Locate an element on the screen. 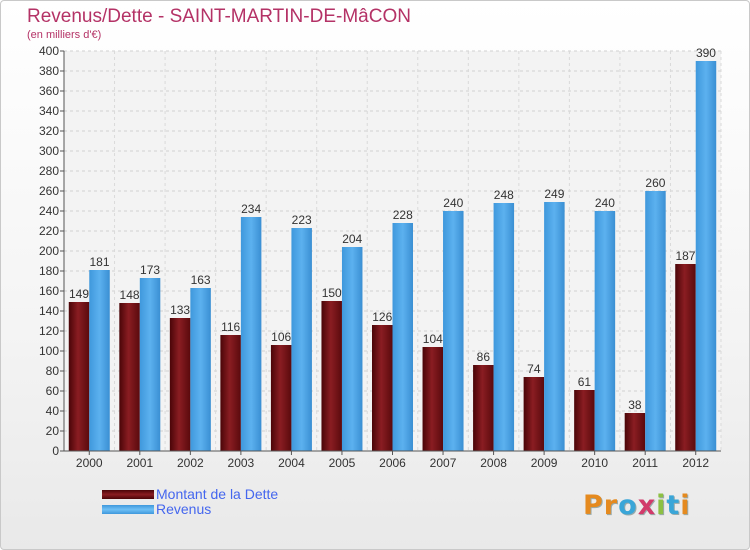 This screenshot has height=550, width=750. legend-swatch-revenus is located at coordinates (128, 509).